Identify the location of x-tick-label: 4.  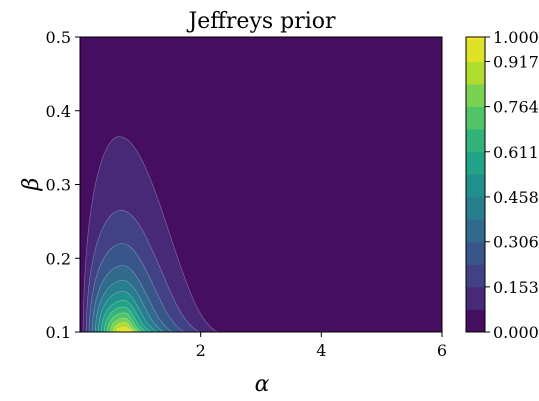
(321, 350).